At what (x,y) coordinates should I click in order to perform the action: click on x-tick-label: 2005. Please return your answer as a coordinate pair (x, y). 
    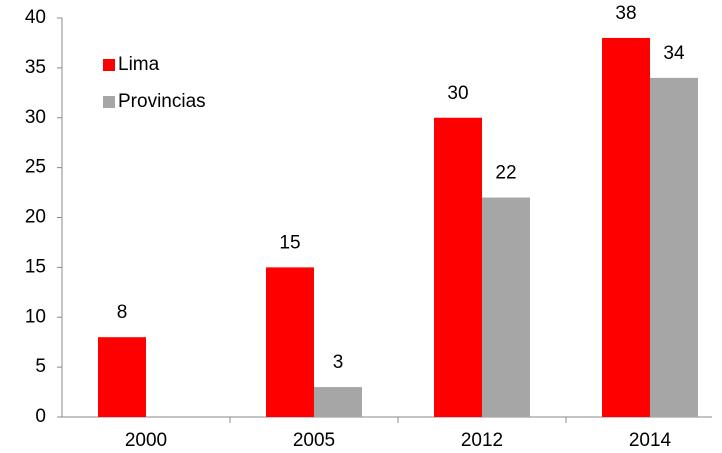
    Looking at the image, I should click on (314, 440).